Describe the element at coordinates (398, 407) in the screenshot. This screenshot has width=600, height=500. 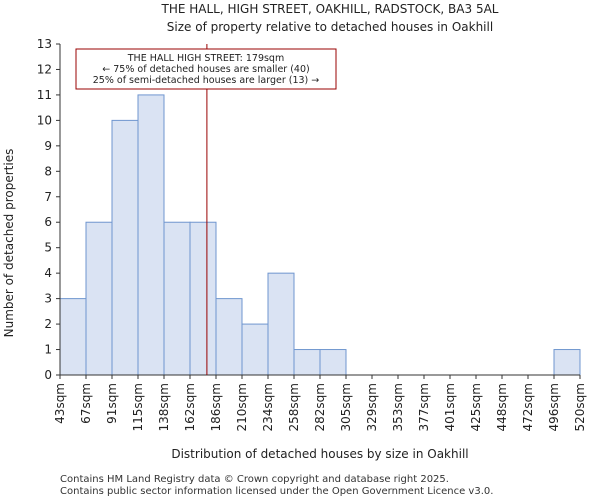
I see `x-tick-label-353sqm: 353sqm` at that location.